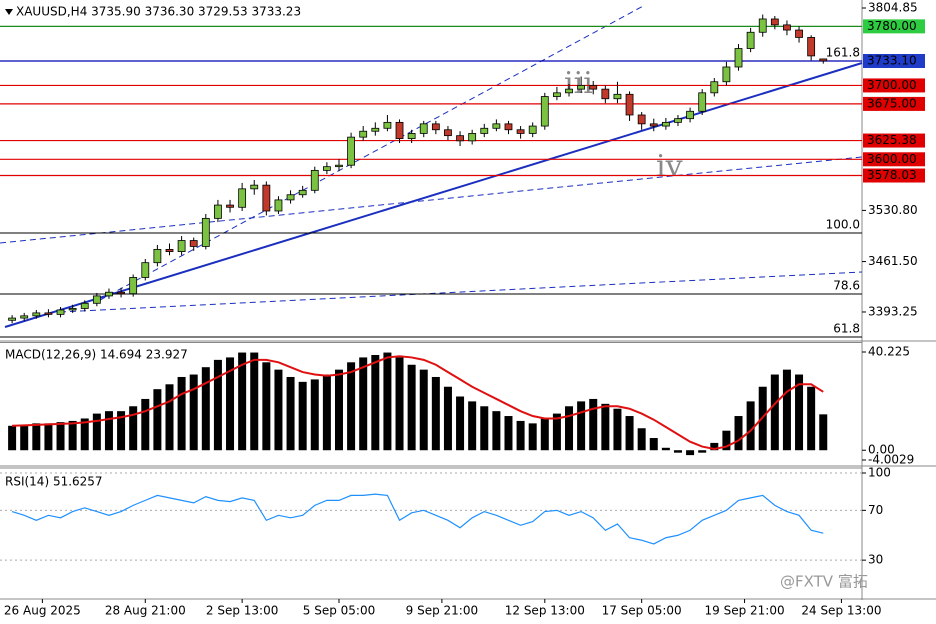  Describe the element at coordinates (843, 224) in the screenshot. I see `fib-label: 100.0` at that location.